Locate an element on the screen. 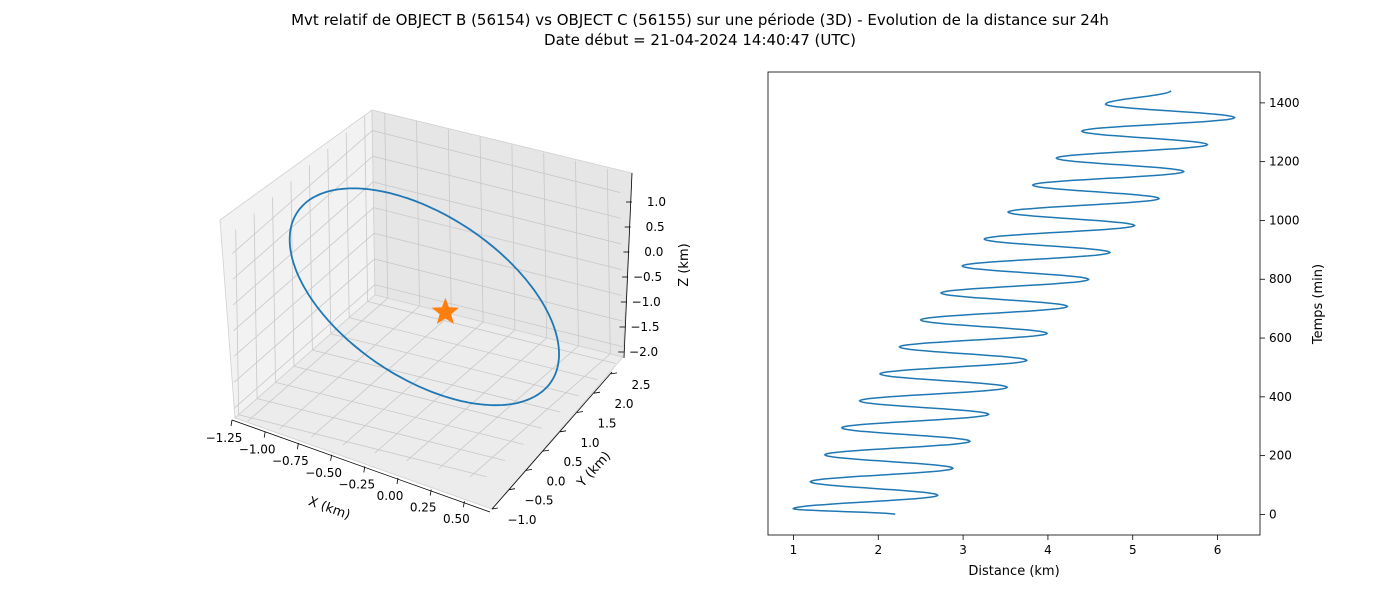 The image size is (1400, 600). x-tick-label: −0.50 is located at coordinates (323, 473).